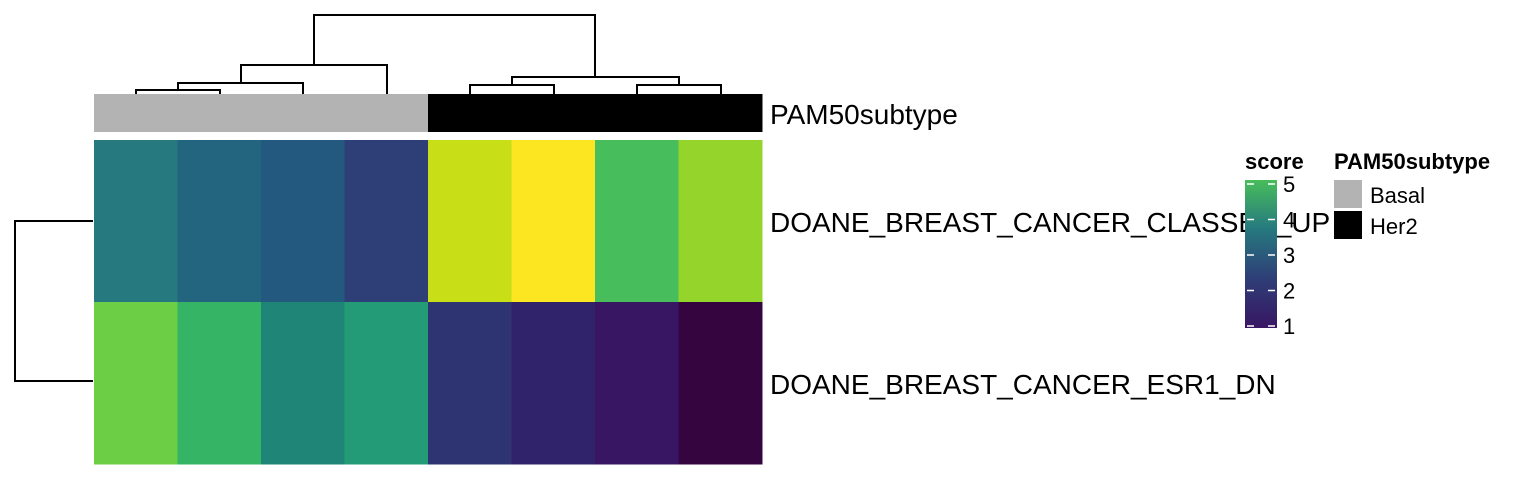 The height and width of the screenshot is (480, 1536). What do you see at coordinates (1289, 255) in the screenshot?
I see `score-tick-label: 3` at bounding box center [1289, 255].